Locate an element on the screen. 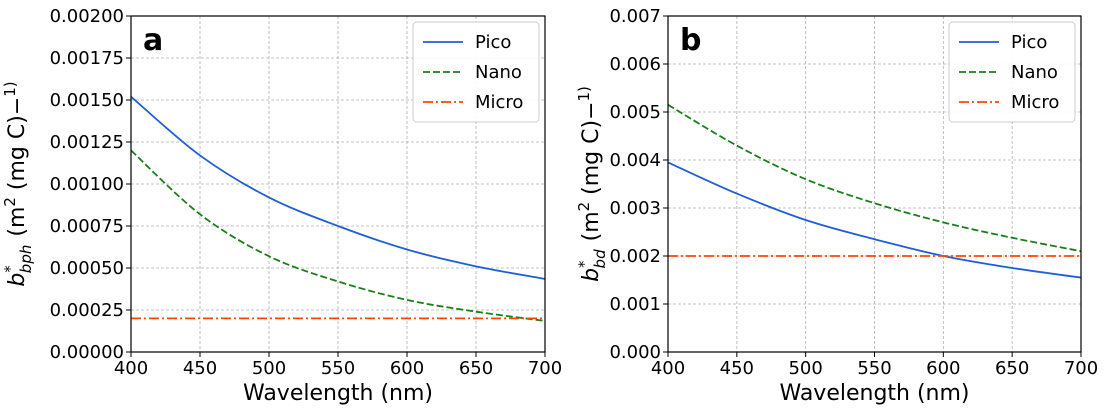 The image size is (1104, 410). y-tick-label: 0.00050 is located at coordinates (87, 268).